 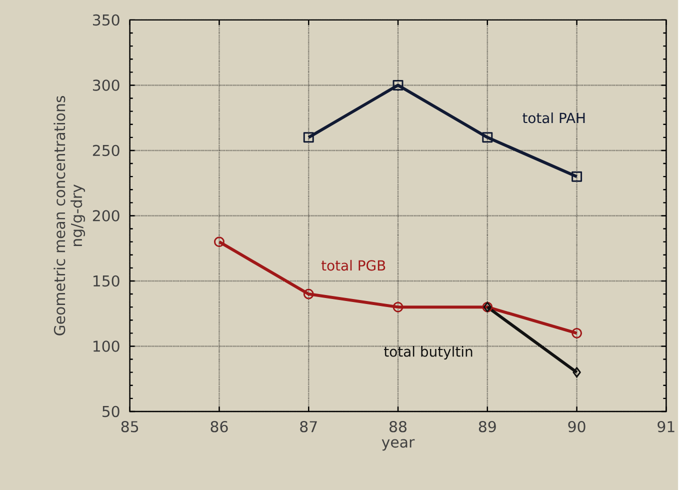 What do you see at coordinates (553, 118) in the screenshot?
I see `series-label: total PAH` at bounding box center [553, 118].